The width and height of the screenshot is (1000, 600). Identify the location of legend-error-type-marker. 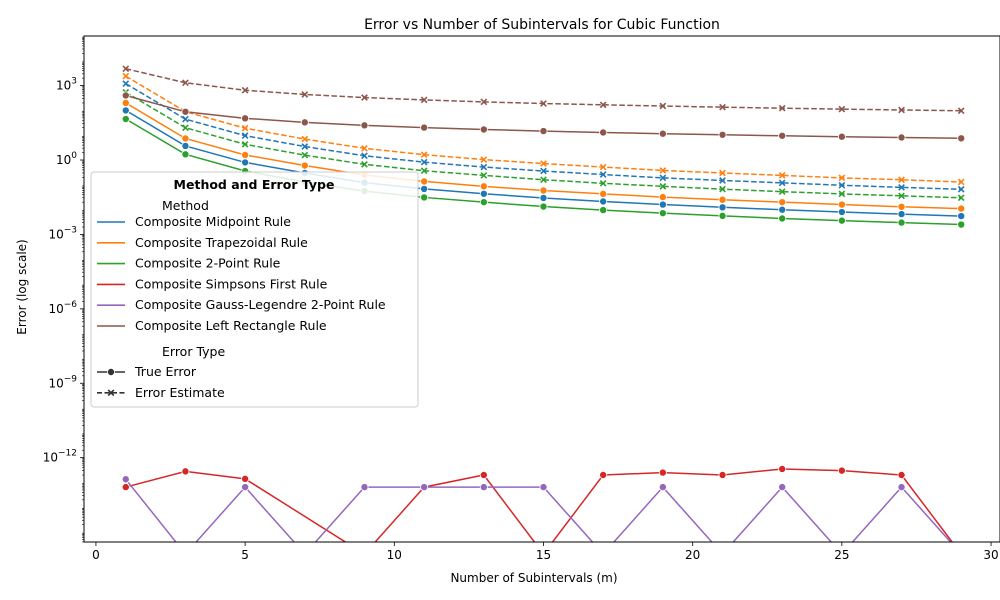
(111, 371).